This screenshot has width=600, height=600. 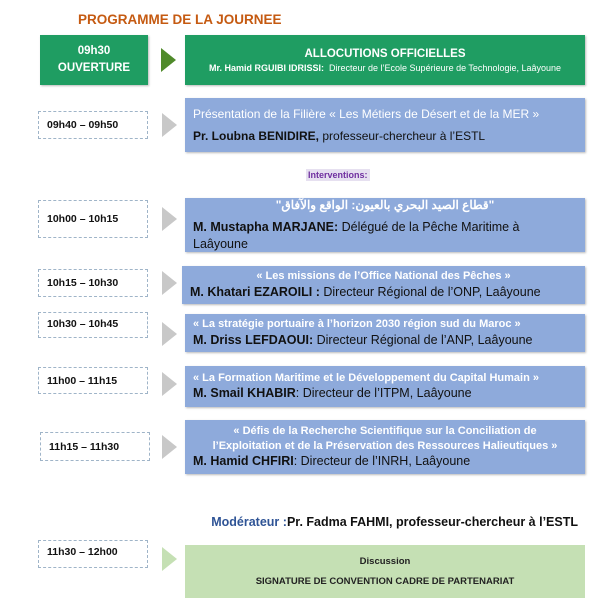 I want to click on intervention-speaker: M. Hamid CHFIRI, so click(x=243, y=461).